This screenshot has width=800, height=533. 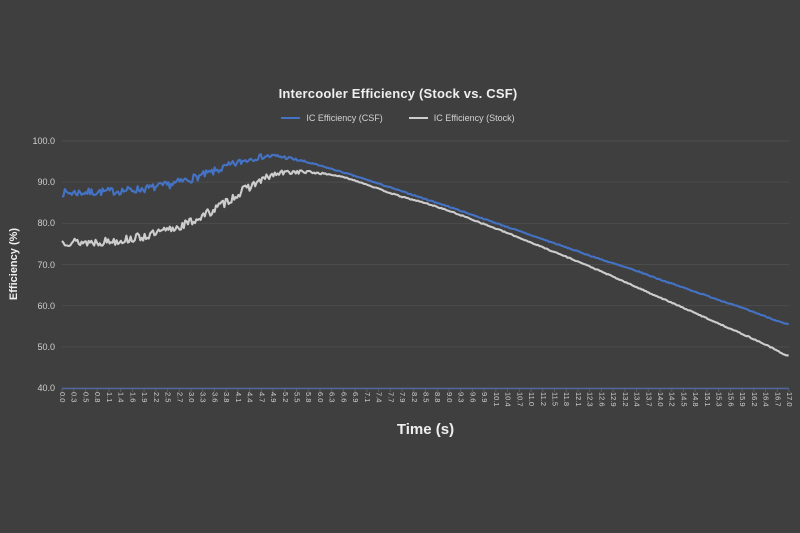 What do you see at coordinates (414, 397) in the screenshot?
I see `x-tick-label: 8.2` at bounding box center [414, 397].